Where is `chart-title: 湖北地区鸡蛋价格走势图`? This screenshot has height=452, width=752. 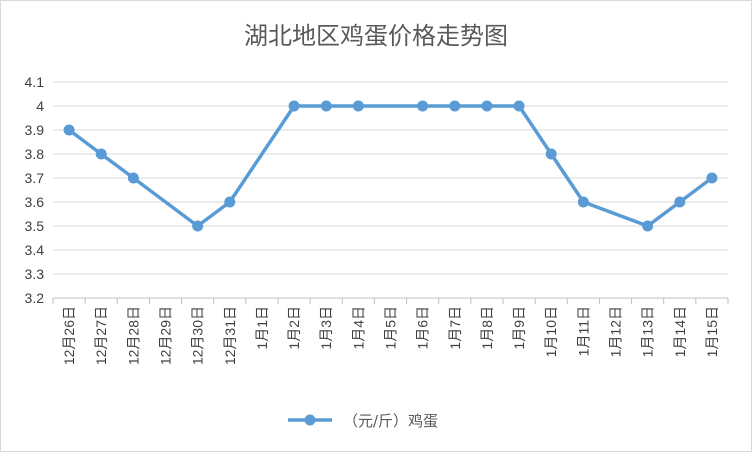
chart-title: 湖北地区鸡蛋价格走势图 is located at coordinates (376, 36).